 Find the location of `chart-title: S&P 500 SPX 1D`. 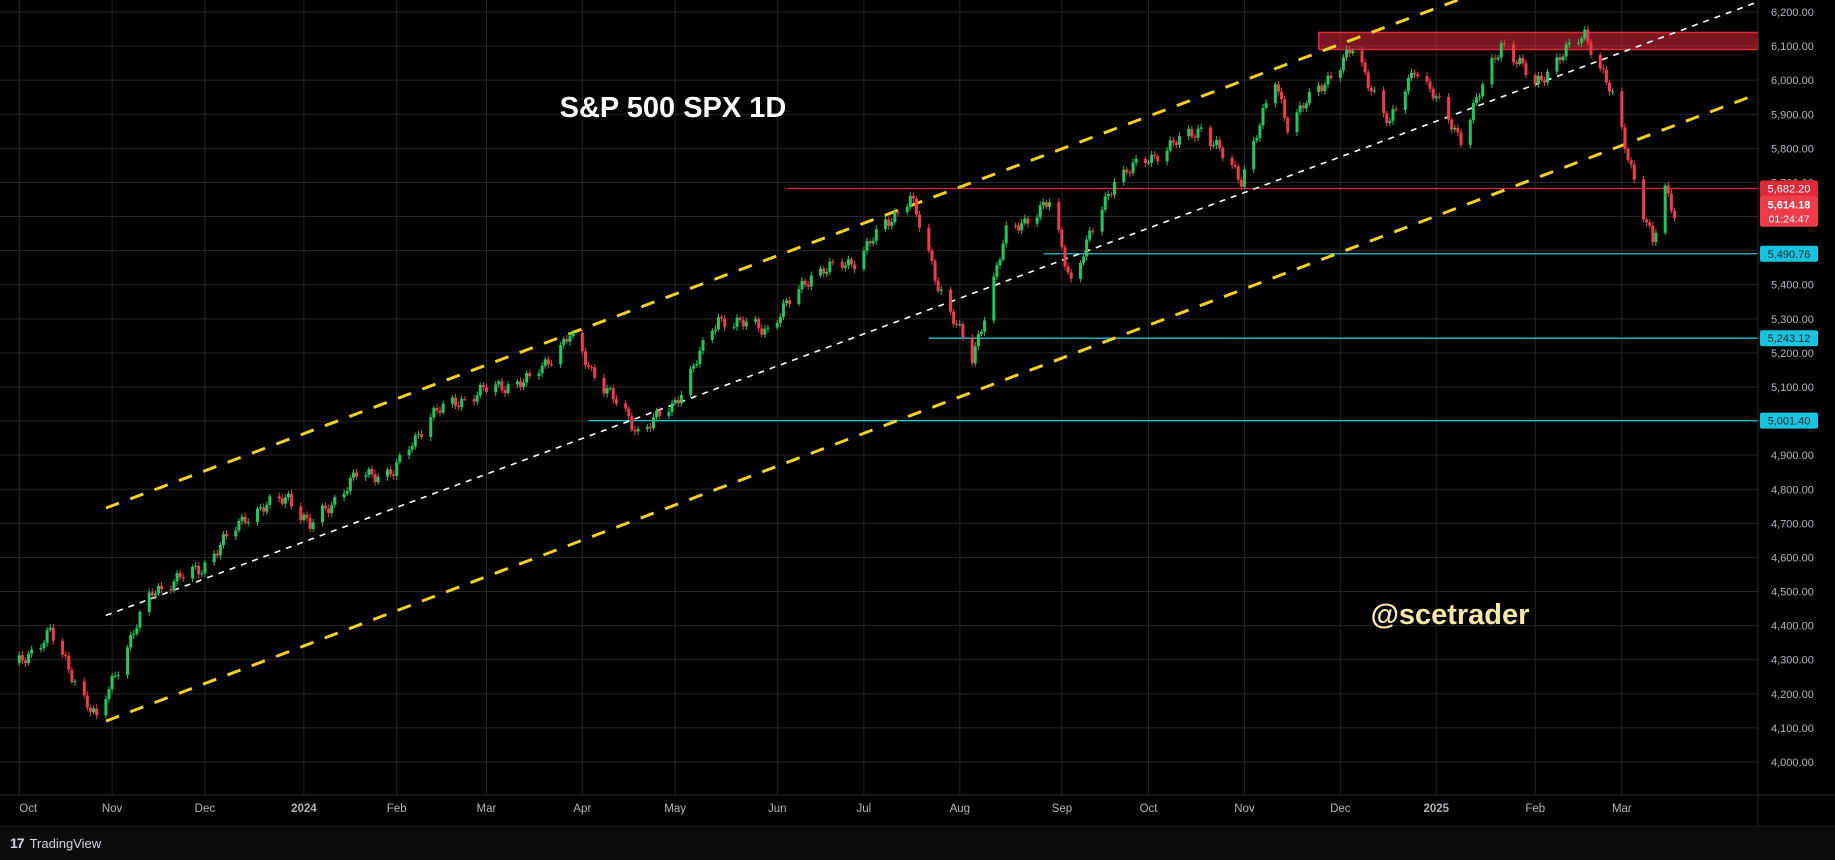

chart-title: S&P 500 SPX 1D is located at coordinates (673, 108).